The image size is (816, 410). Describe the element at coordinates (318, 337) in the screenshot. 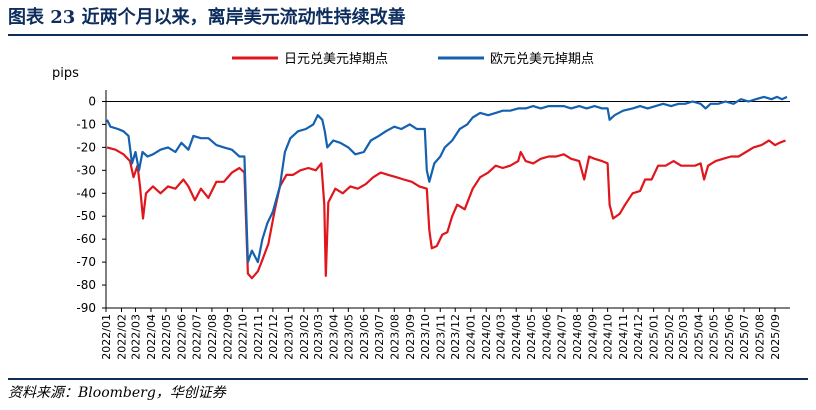

I see `x-tick-label: 2023/03` at that location.